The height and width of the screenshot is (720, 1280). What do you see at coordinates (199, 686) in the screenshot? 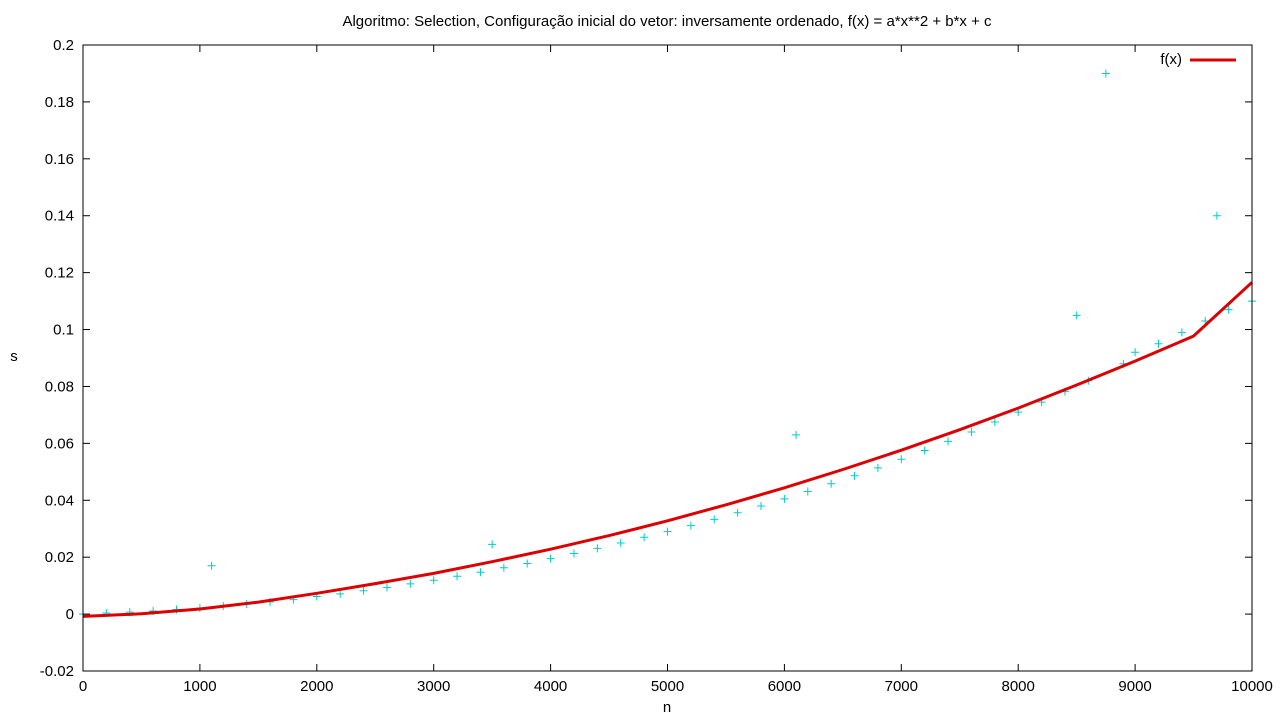
I see `x-tick-label: 1000` at bounding box center [199, 686].